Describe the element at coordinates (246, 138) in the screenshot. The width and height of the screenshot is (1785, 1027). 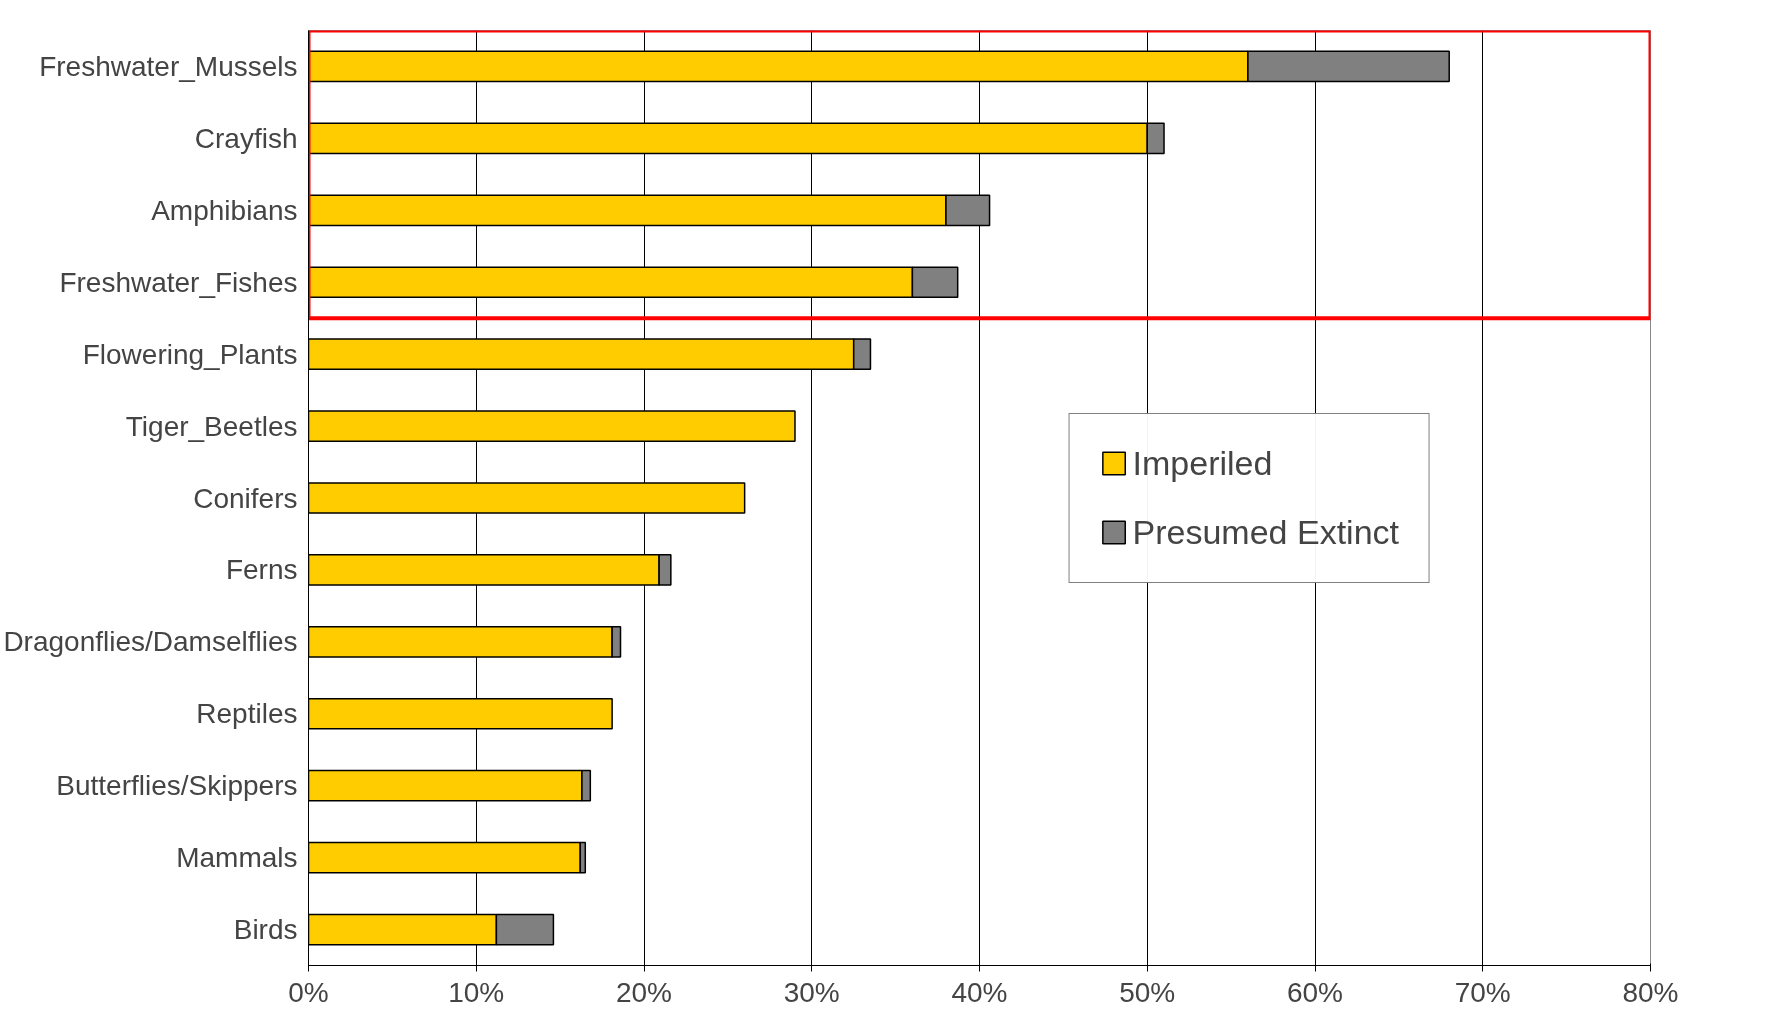
I see `y-tick-label: Crayfish` at that location.